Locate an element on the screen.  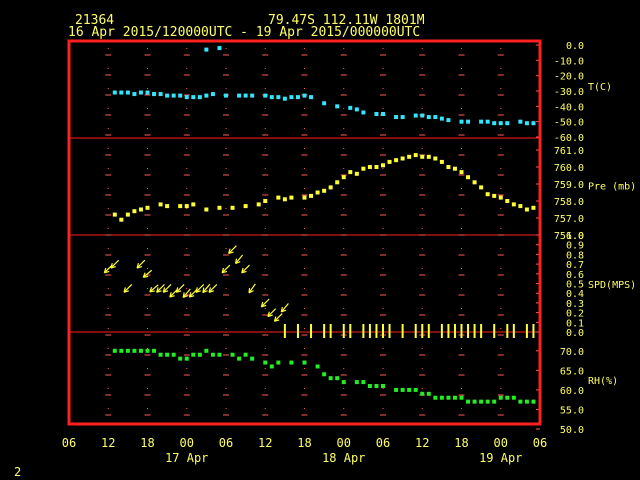
x-day-label: 18 Apr is located at coordinates (343, 458).